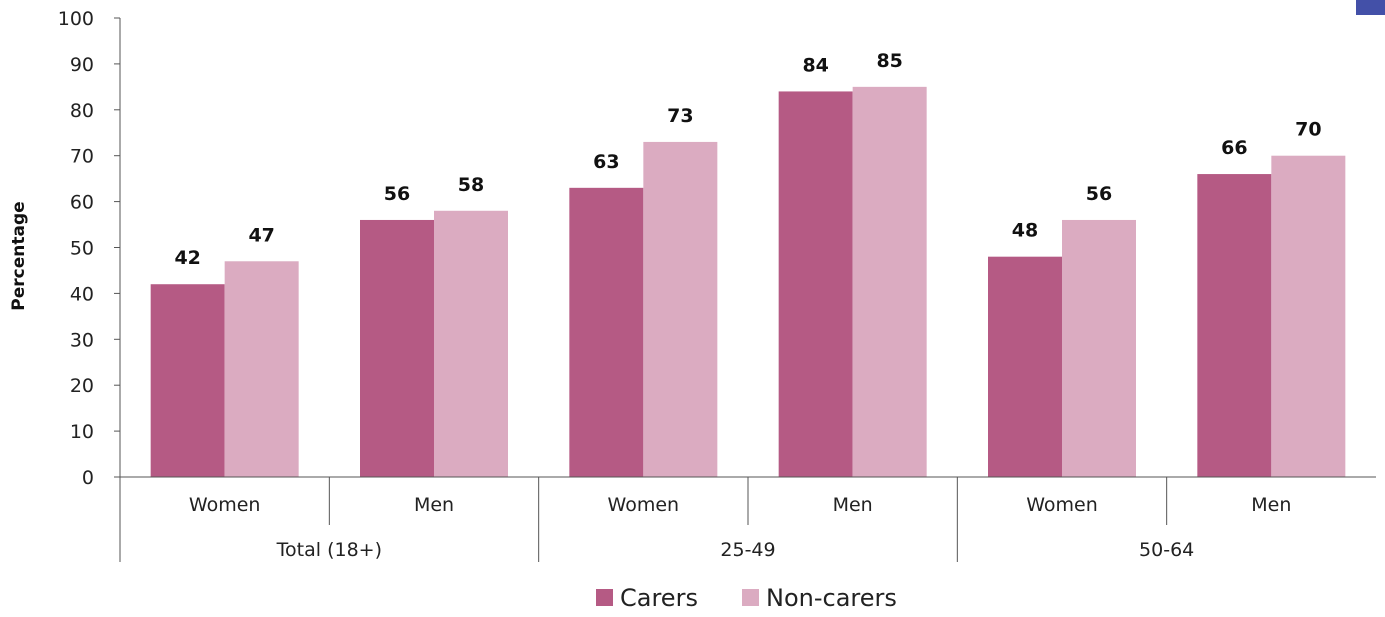 The image size is (1385, 617). What do you see at coordinates (1234, 148) in the screenshot?
I see `data-label: 66` at bounding box center [1234, 148].